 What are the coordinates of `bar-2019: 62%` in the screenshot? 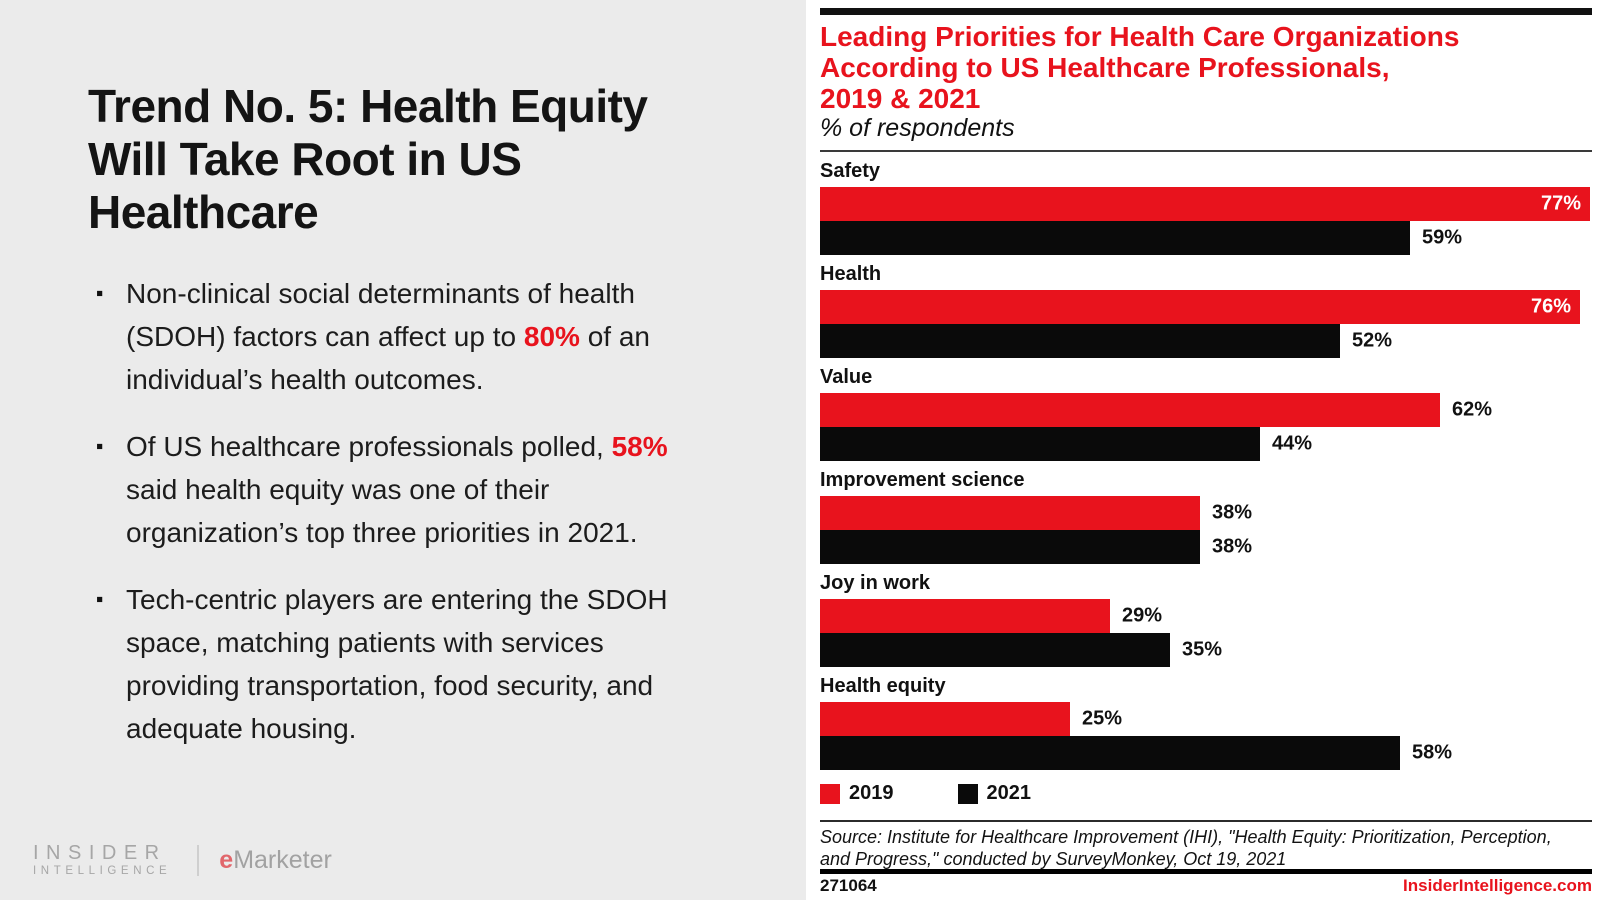 It's located at (1156, 410).